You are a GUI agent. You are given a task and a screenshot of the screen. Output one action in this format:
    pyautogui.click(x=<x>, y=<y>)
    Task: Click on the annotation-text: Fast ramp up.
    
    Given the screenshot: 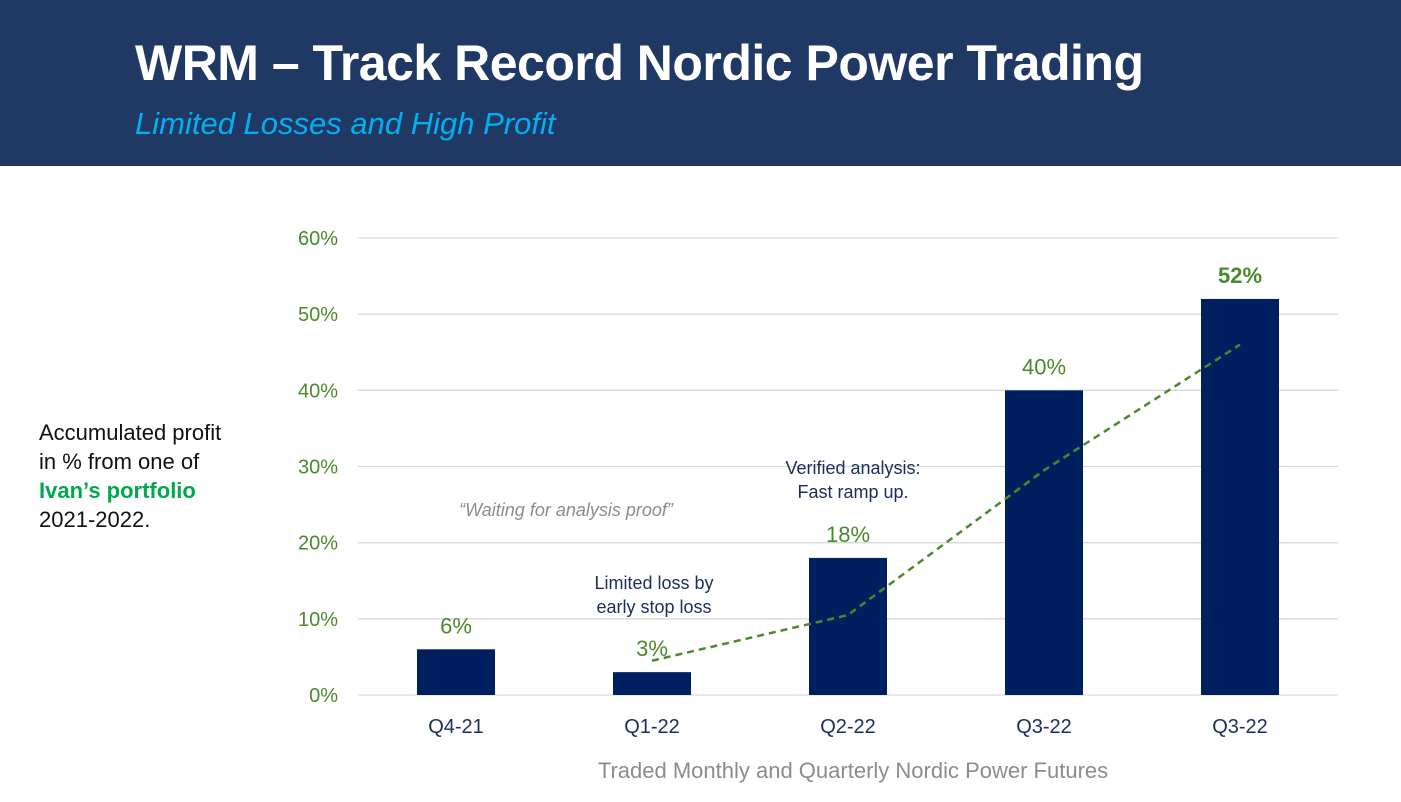 What is the action you would take?
    pyautogui.click(x=852, y=492)
    